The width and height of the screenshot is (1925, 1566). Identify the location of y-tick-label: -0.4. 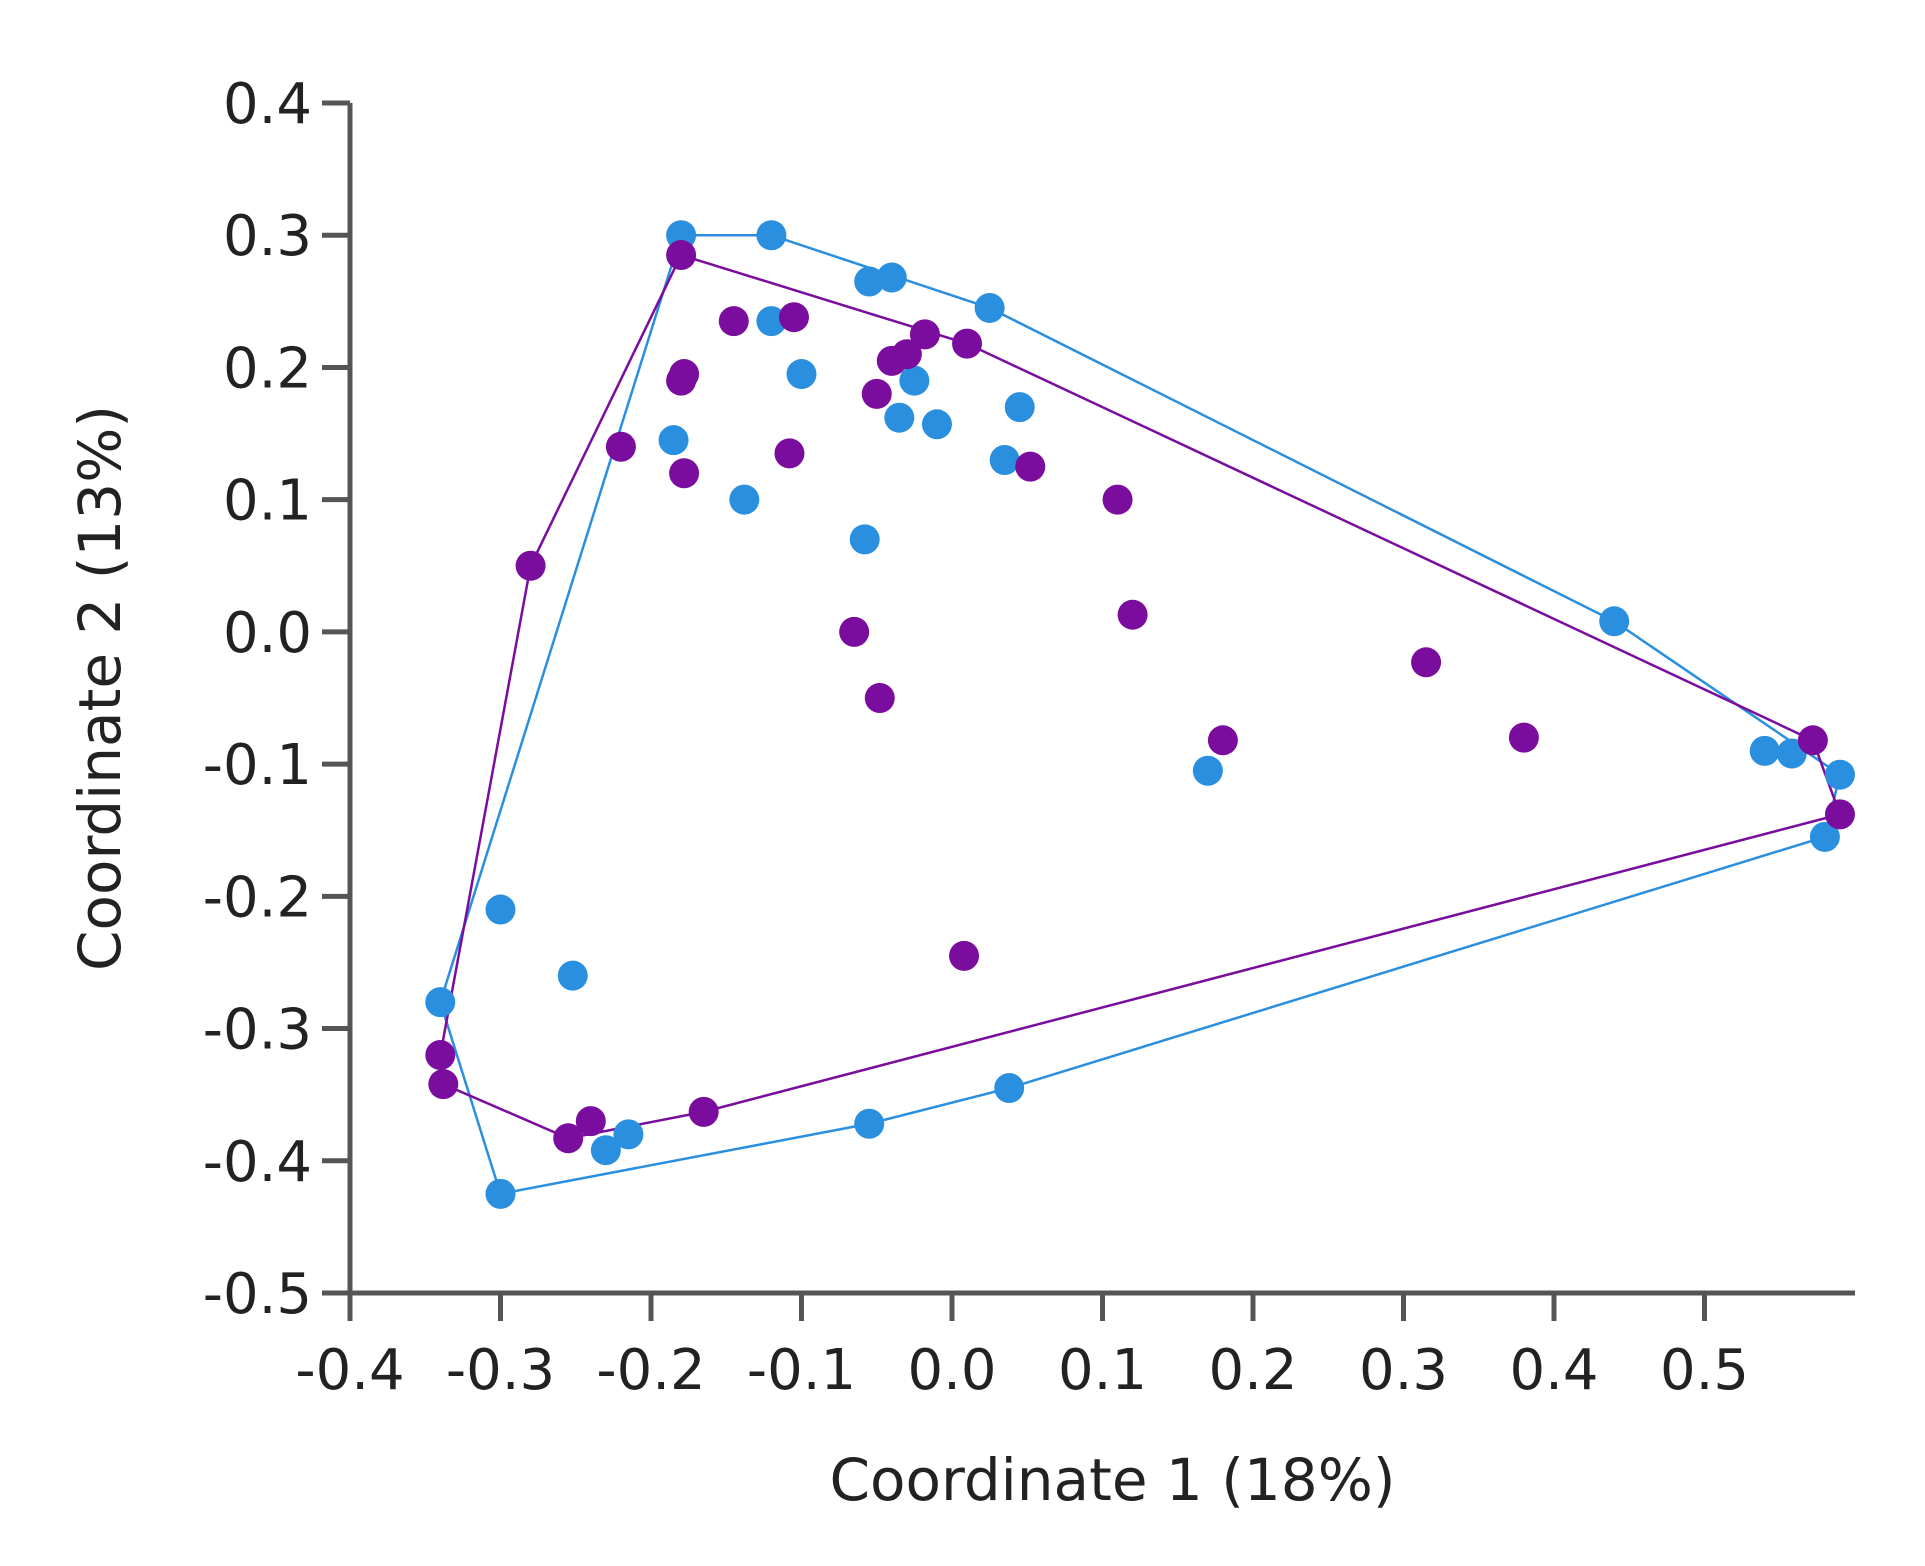
(257, 1162).